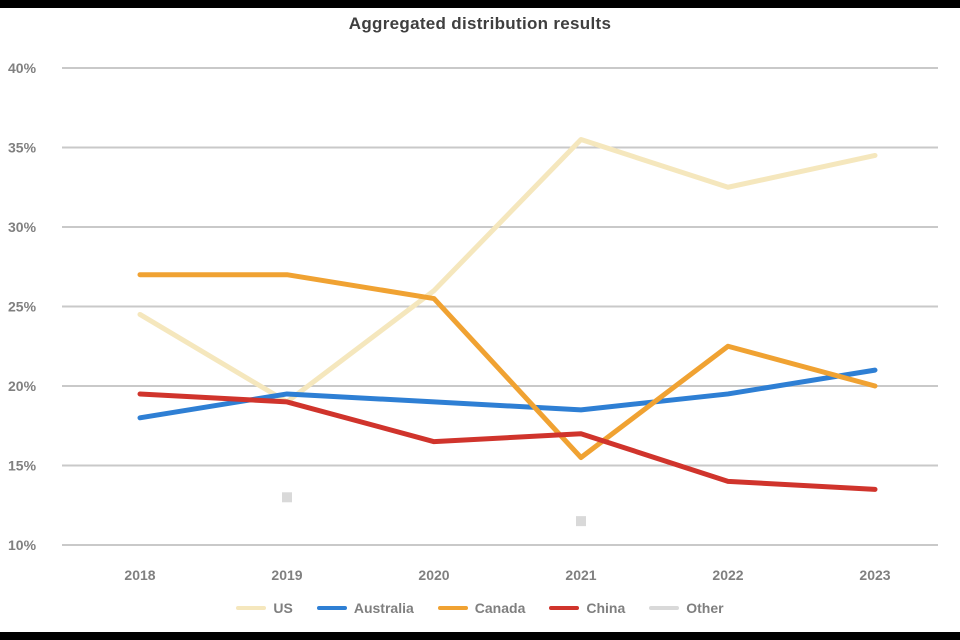 Image resolution: width=960 pixels, height=640 pixels. I want to click on y-tick-label: 40%, so click(22, 68).